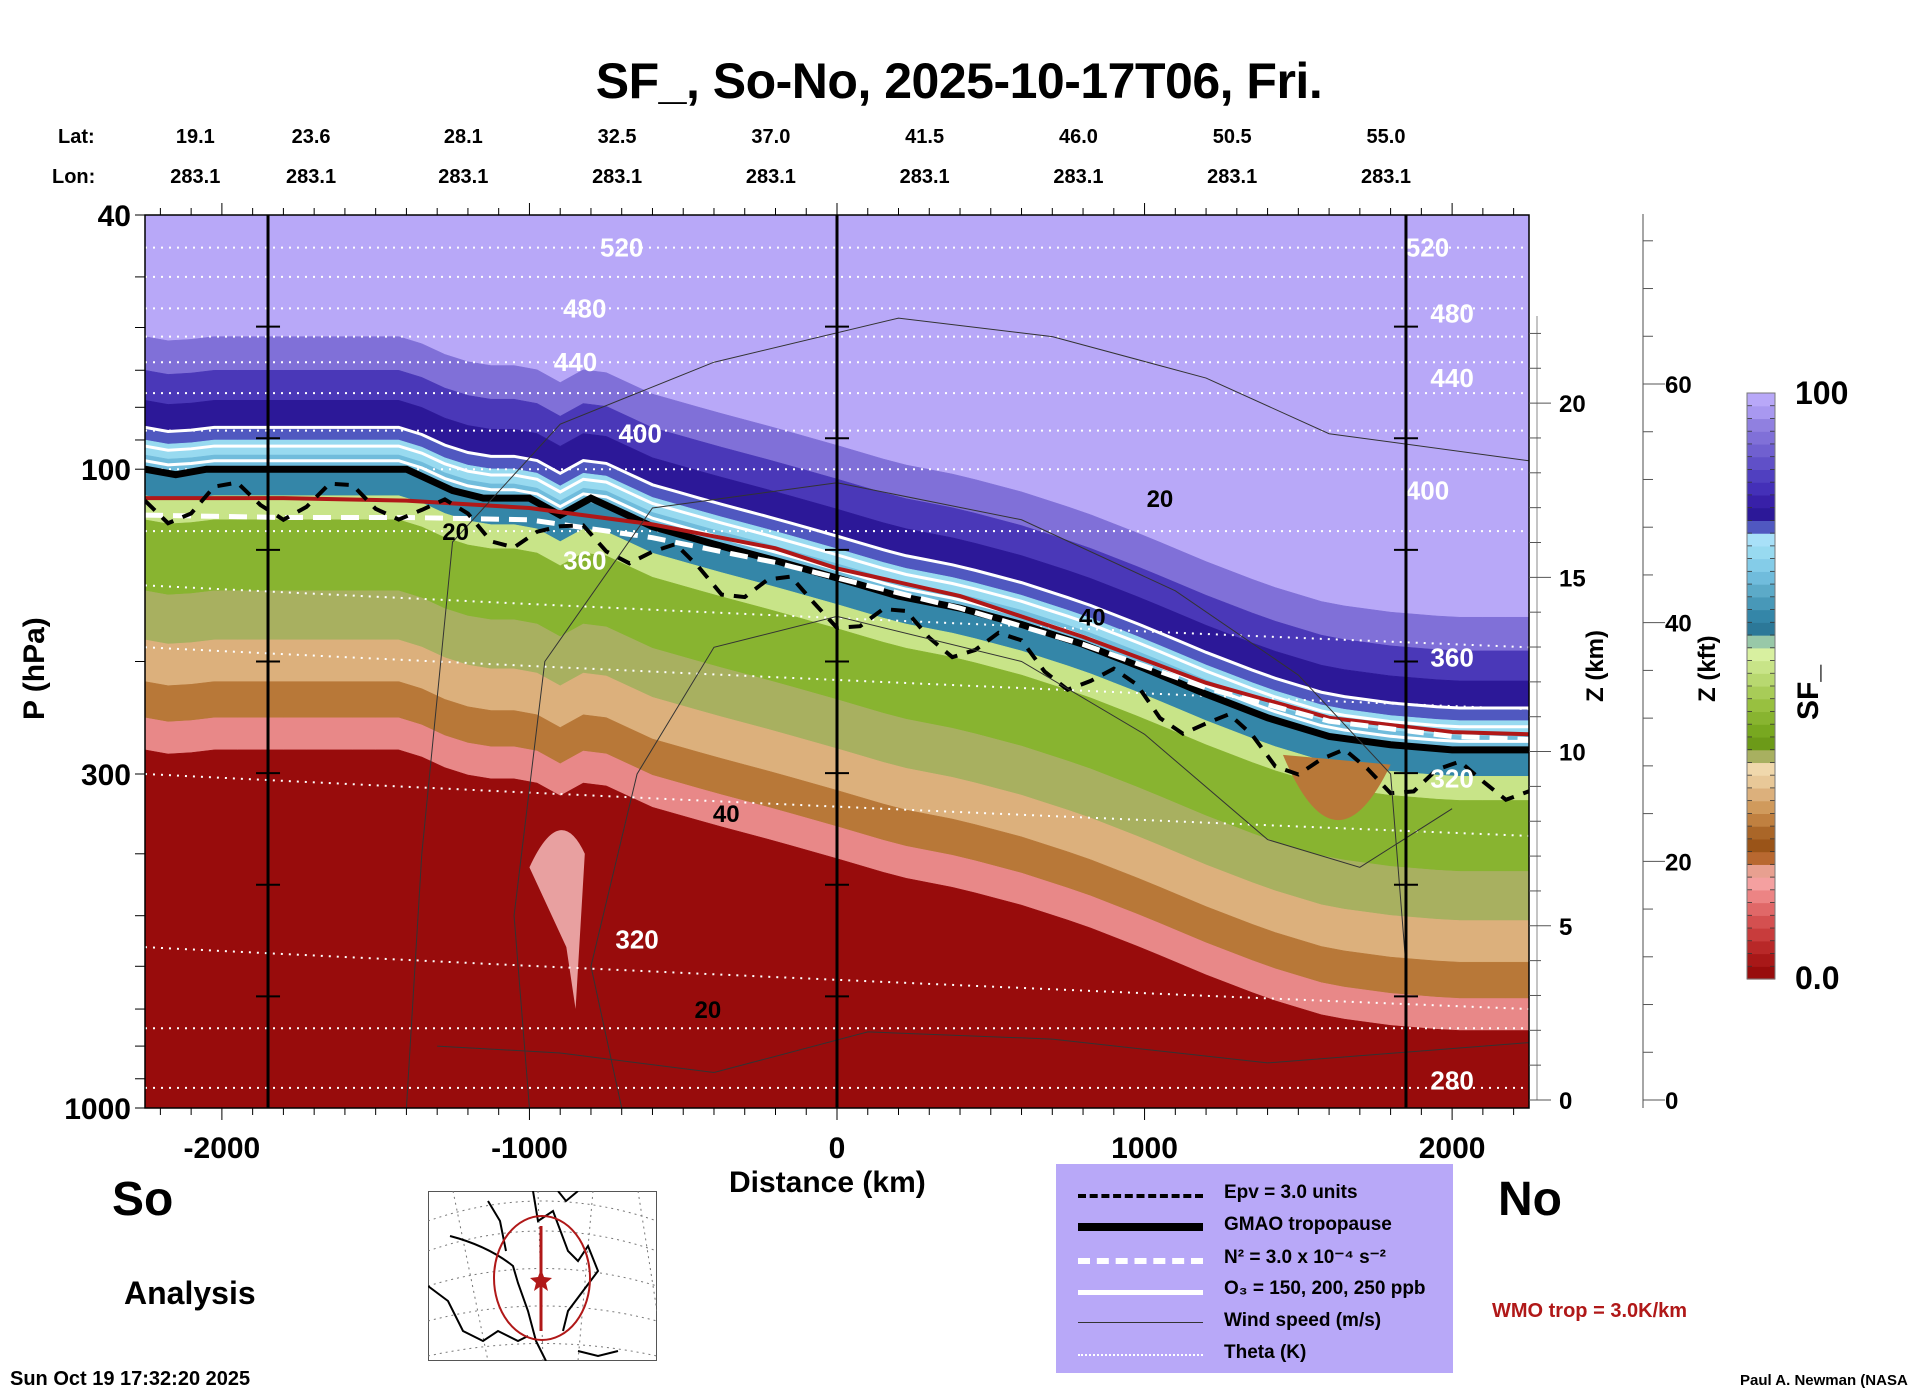  I want to click on colorbar-min-label: 0.0, so click(1817, 978).